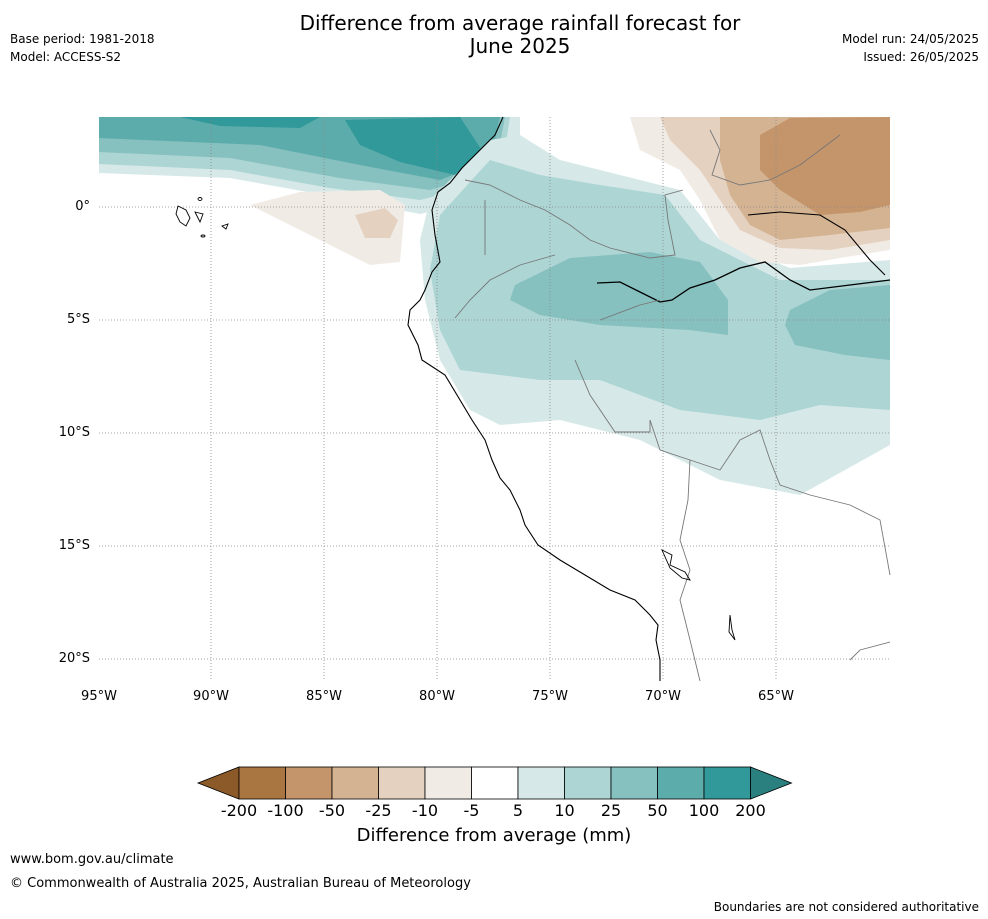 This screenshot has height=919, width=988. Describe the element at coordinates (657, 810) in the screenshot. I see `colorbar-tick-label: 50` at that location.